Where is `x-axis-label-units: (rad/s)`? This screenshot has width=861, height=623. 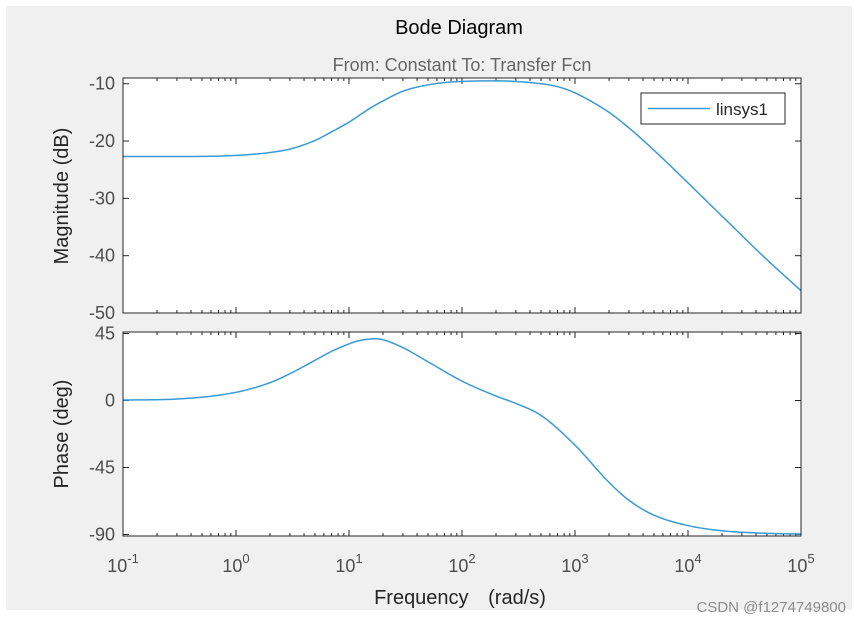
x-axis-label-units: (rad/s) is located at coordinates (517, 598).